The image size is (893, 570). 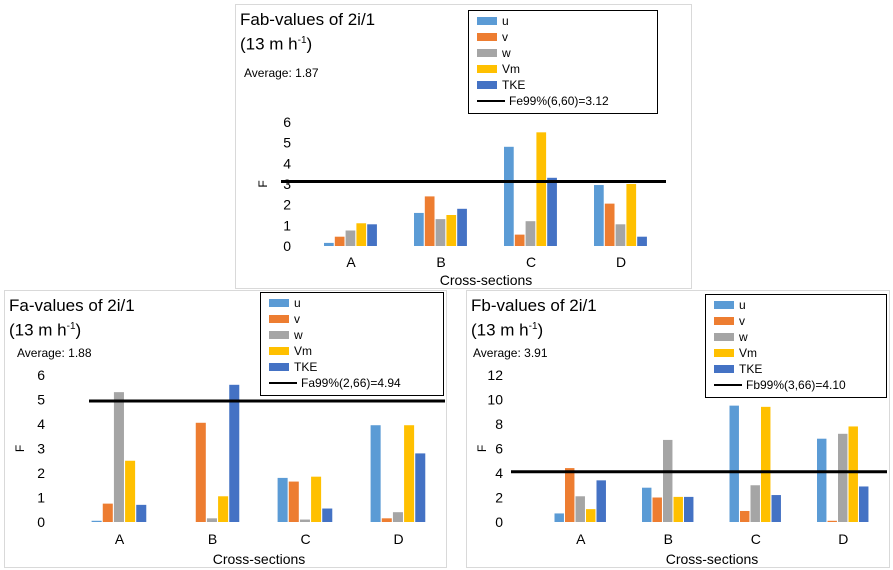 What do you see at coordinates (495, 375) in the screenshot?
I see `y-tick-label: 12` at bounding box center [495, 375].